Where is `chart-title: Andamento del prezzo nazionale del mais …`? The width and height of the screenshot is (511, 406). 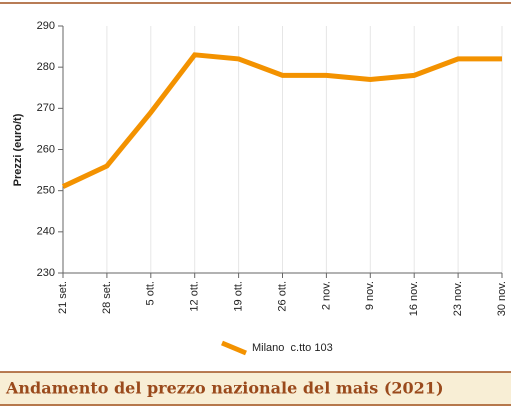 chart-title: Andamento del prezzo nazionale del mais … is located at coordinates (224, 388).